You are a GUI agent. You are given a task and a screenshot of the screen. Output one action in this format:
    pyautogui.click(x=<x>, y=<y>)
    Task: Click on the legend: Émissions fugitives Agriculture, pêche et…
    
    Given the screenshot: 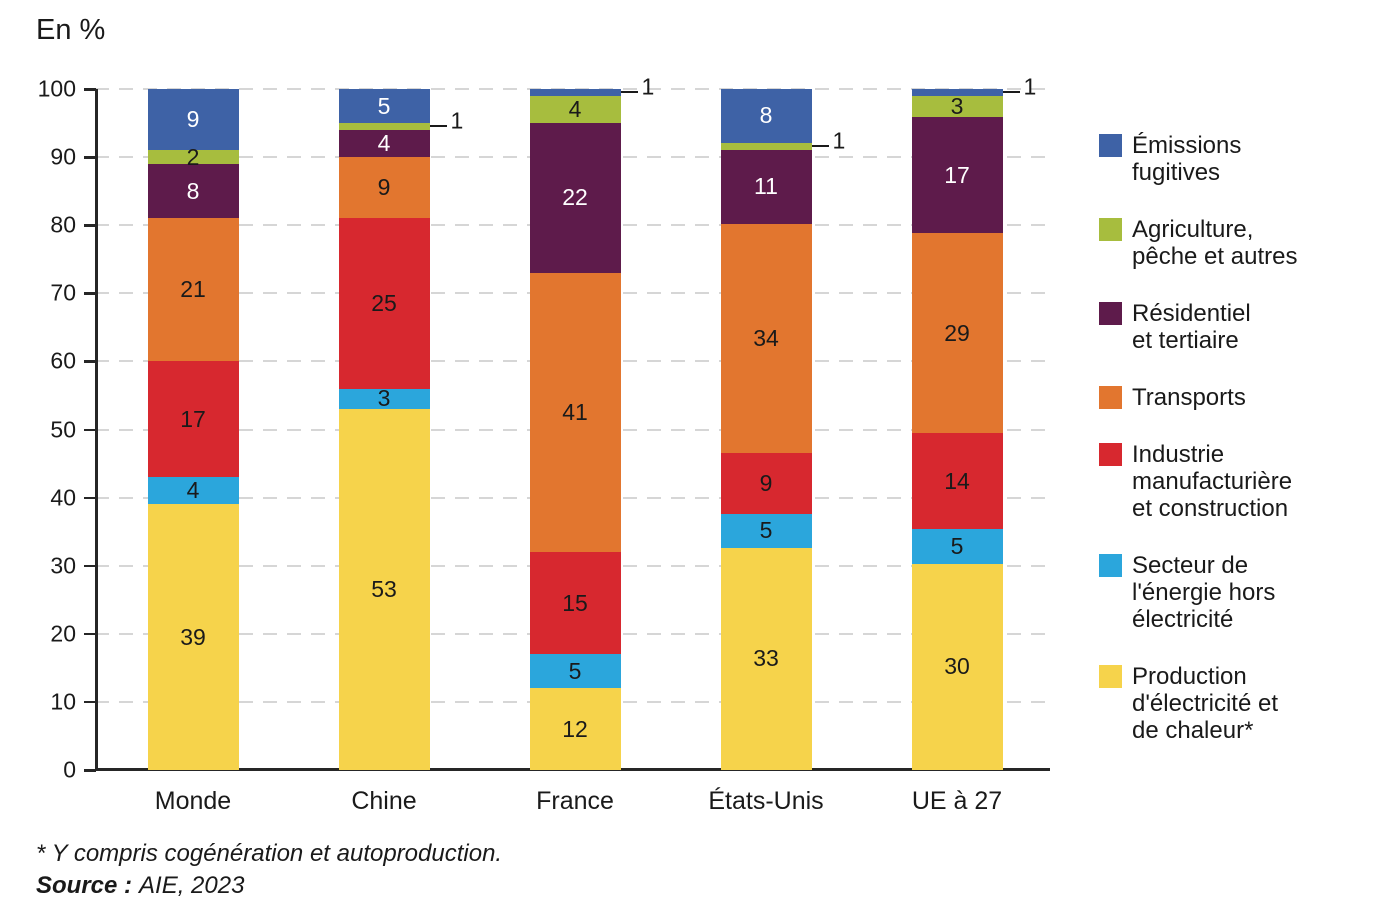 What is the action you would take?
    pyautogui.click(x=1198, y=438)
    